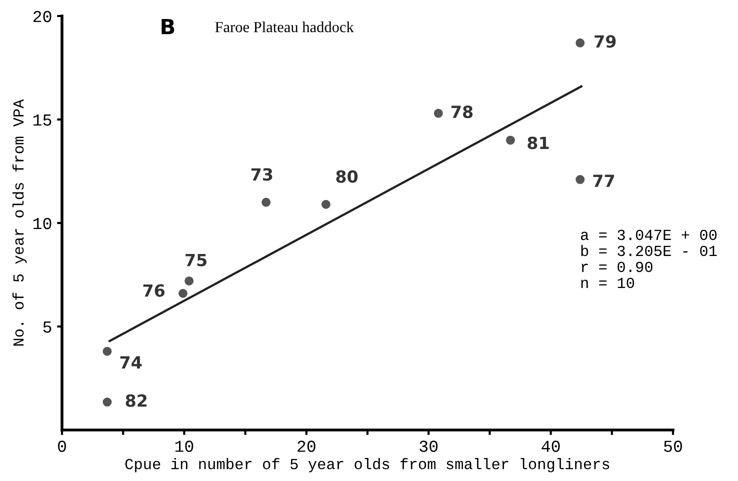  Describe the element at coordinates (462, 112) in the screenshot. I see `annotation: 78` at that location.